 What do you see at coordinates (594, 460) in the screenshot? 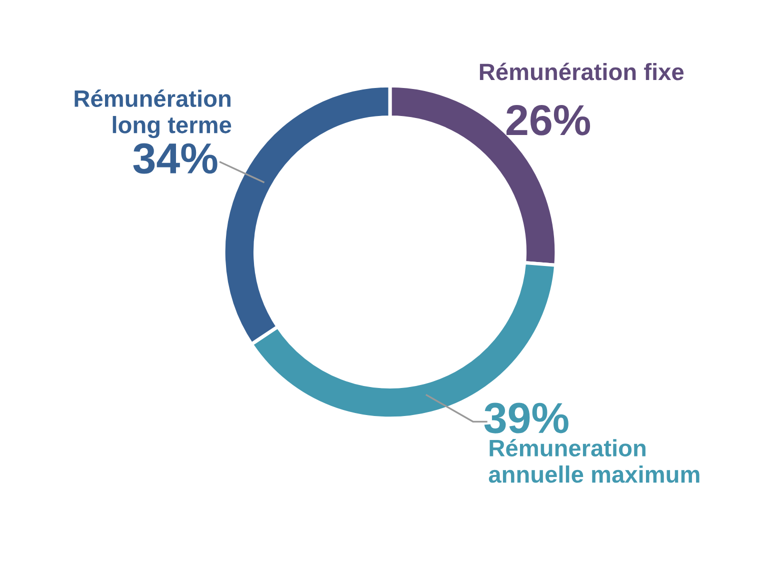
I see `slice-label: Rémuneration annuelle maximum` at bounding box center [594, 460].